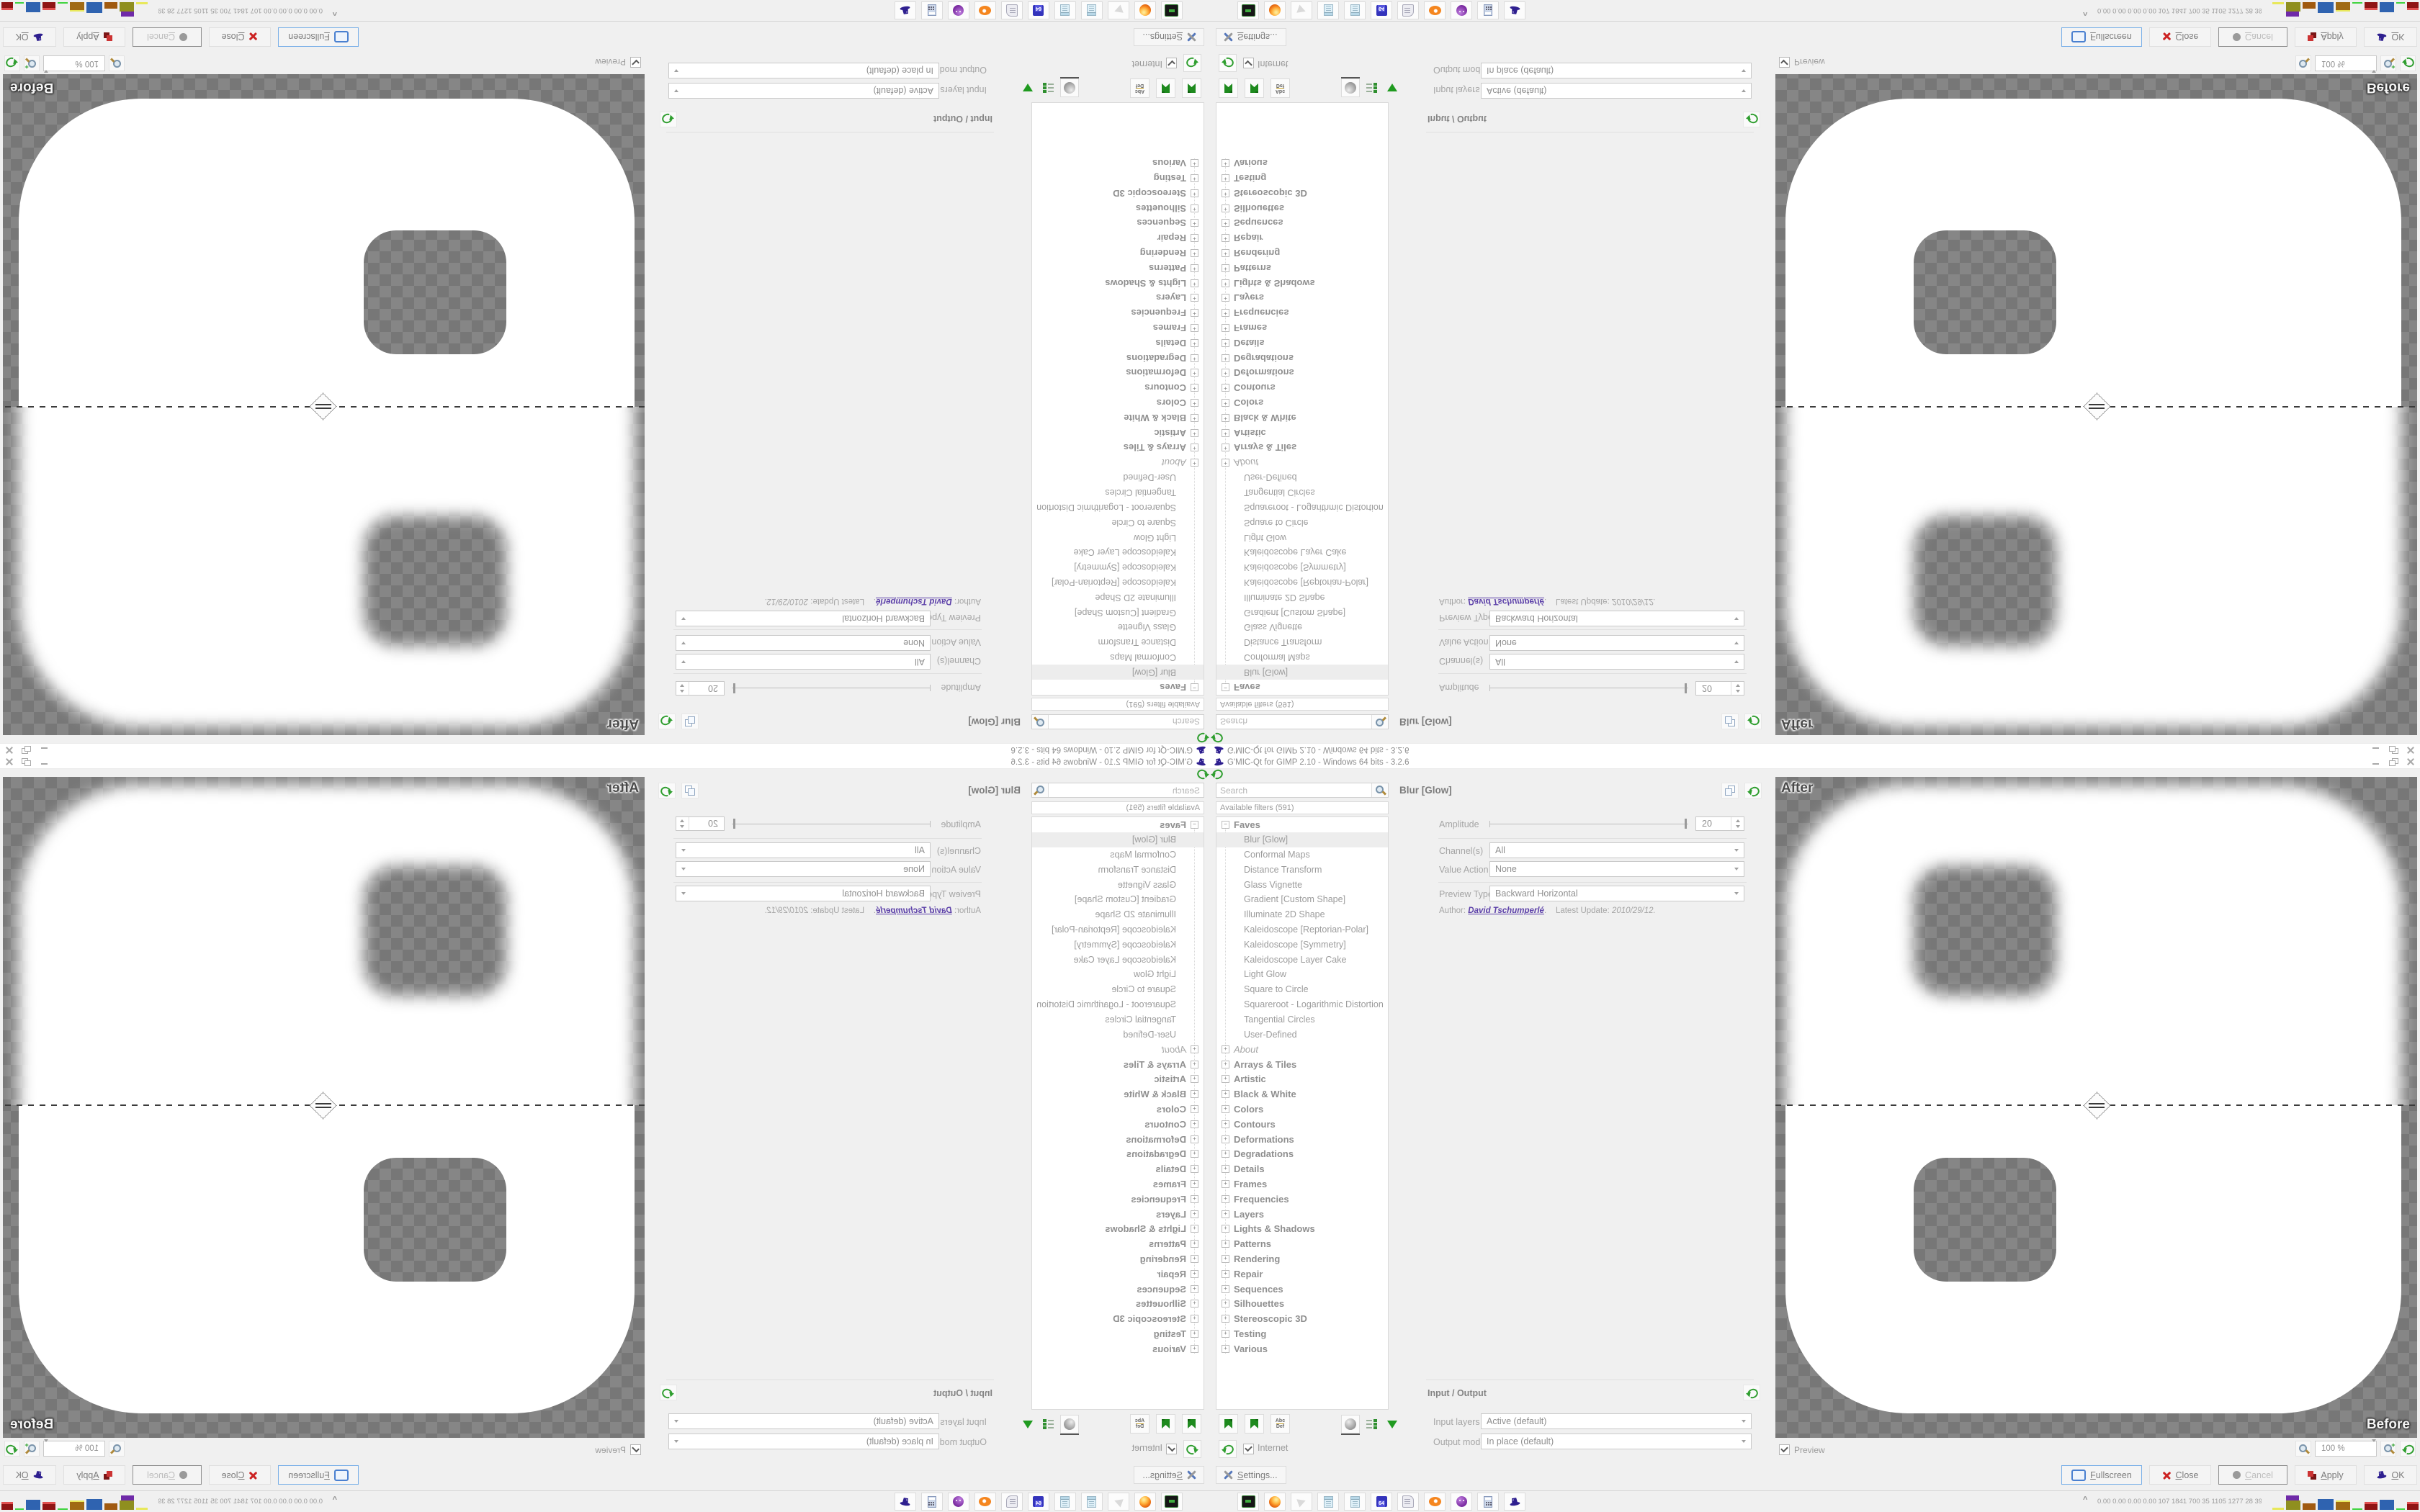 The image size is (2420, 1512). Describe the element at coordinates (74, 64) in the screenshot. I see `zoom-level-select: 100 %` at that location.